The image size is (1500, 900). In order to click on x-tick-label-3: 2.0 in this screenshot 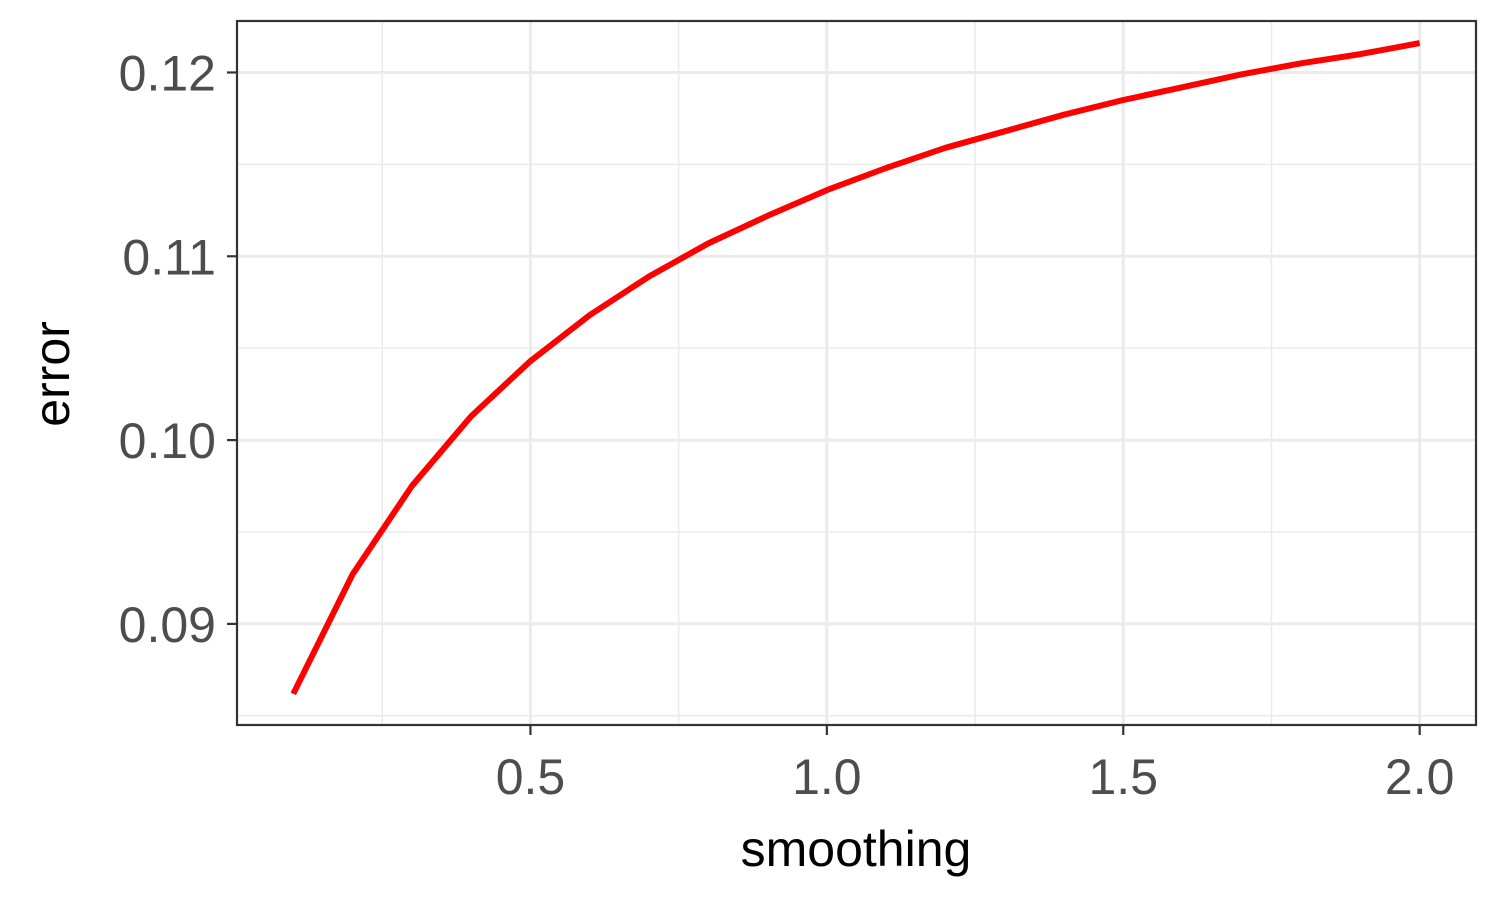, I will do `click(1420, 777)`.